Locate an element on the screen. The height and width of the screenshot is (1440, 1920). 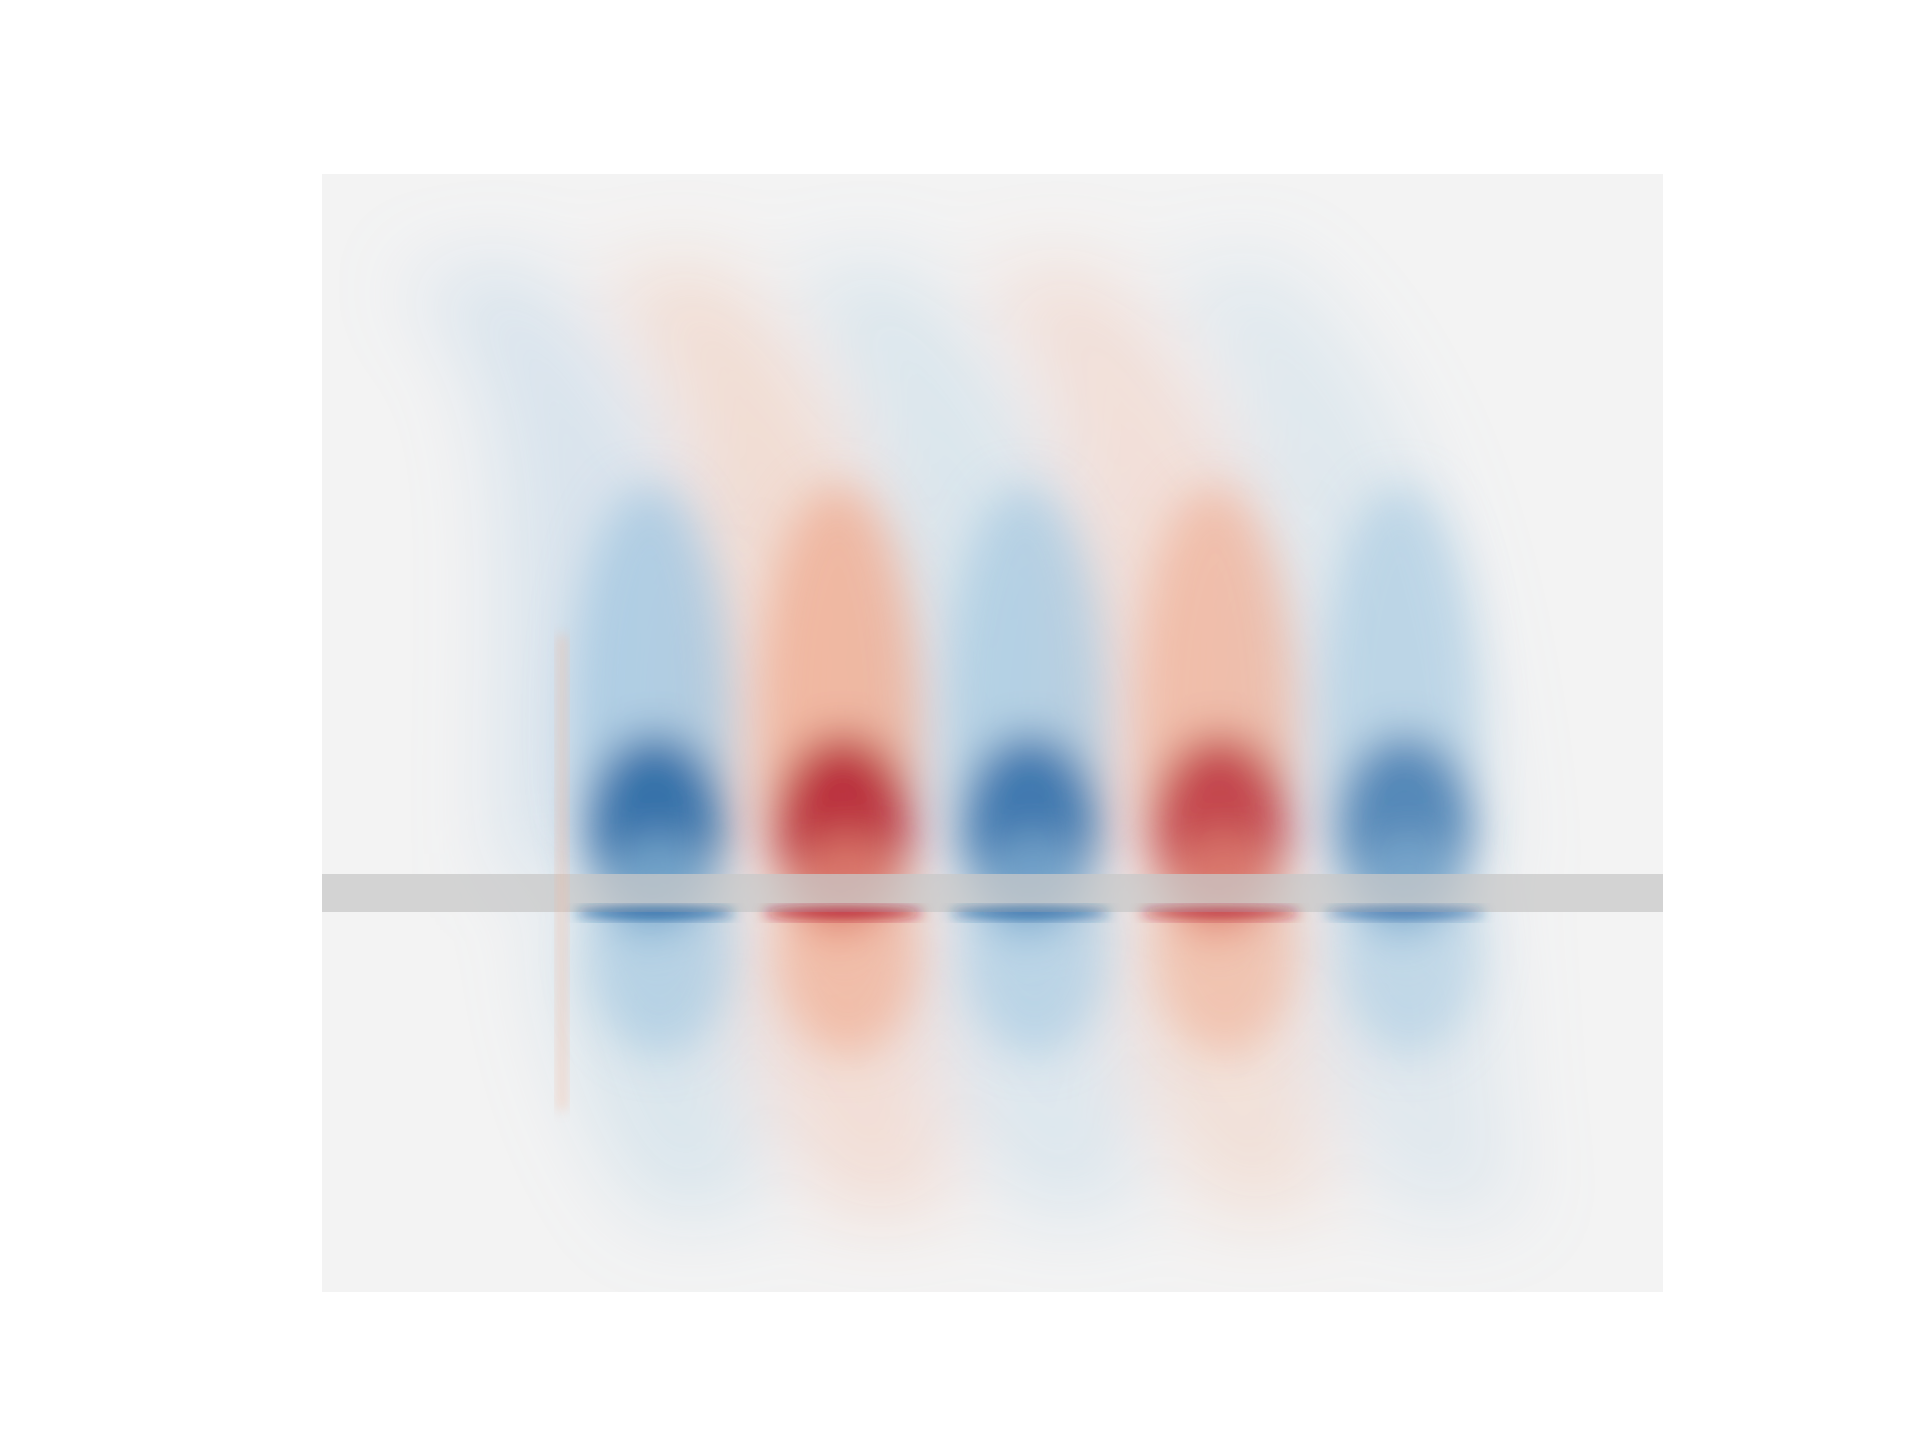
waveguide-edge-field is located at coordinates (1030, 913).